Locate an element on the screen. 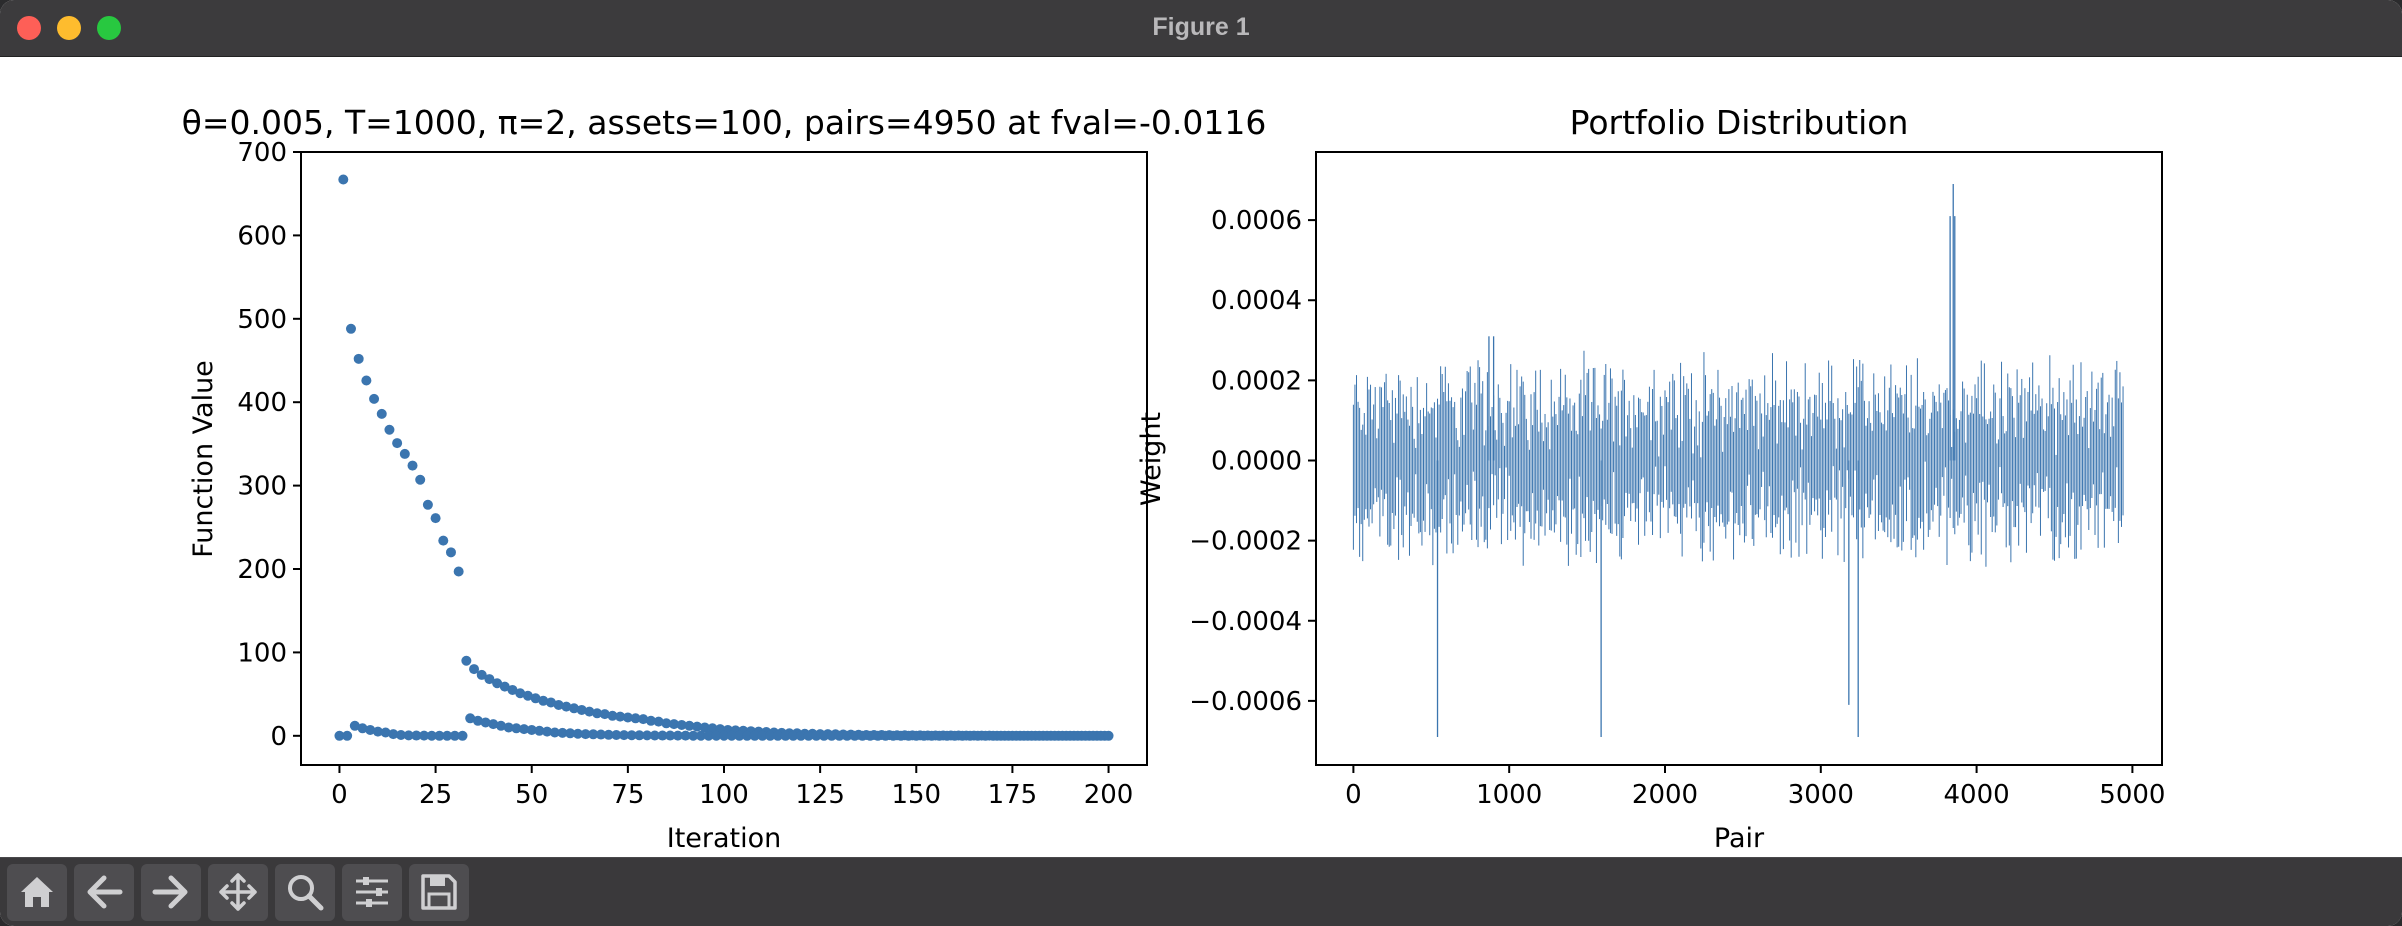 The width and height of the screenshot is (2402, 926). save-button is located at coordinates (439, 892).